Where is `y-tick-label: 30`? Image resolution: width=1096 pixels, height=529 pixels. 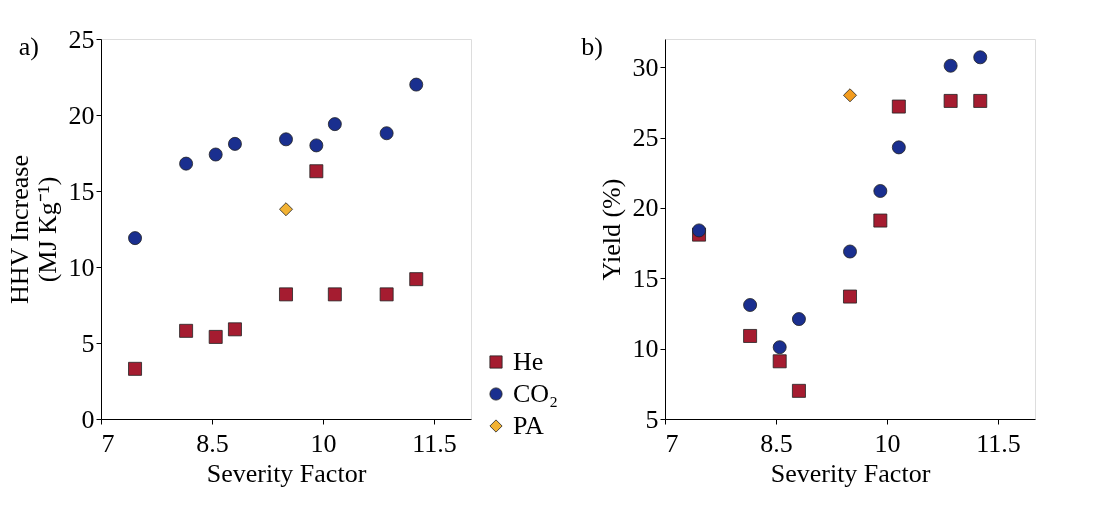 y-tick-label: 30 is located at coordinates (645, 67).